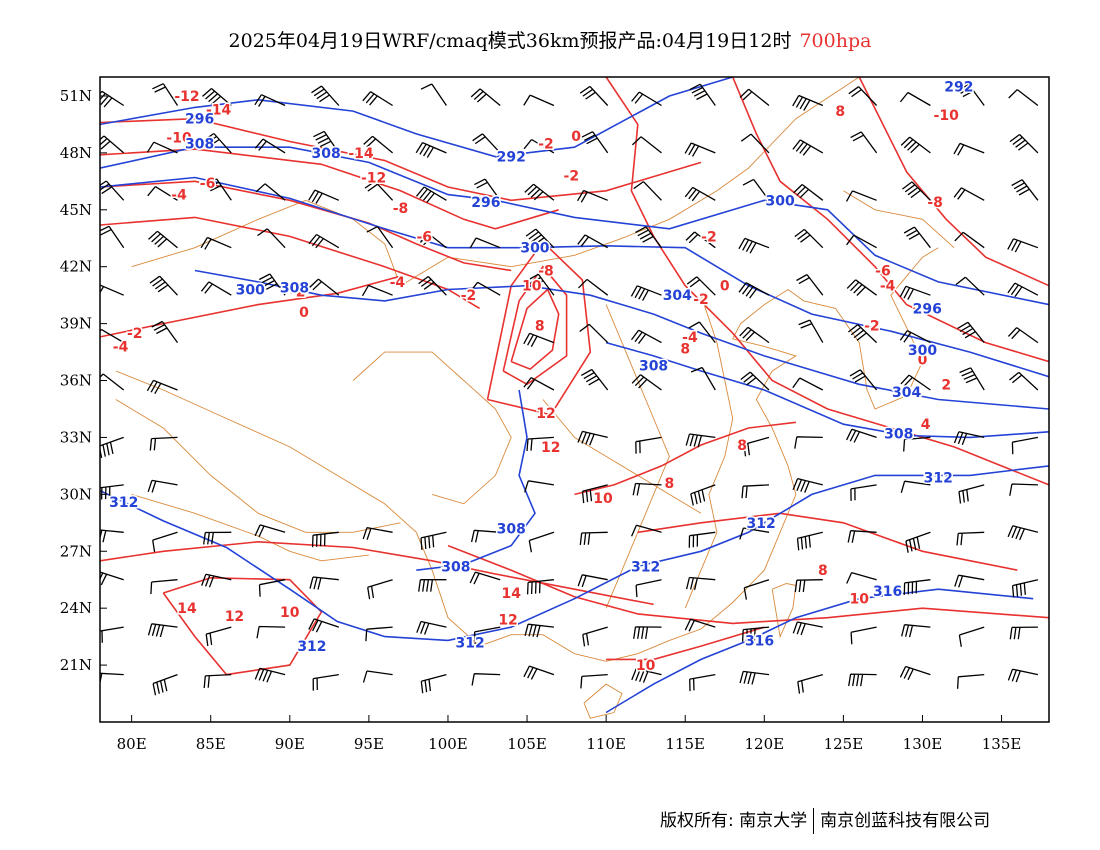 The width and height of the screenshot is (1100, 850). Describe the element at coordinates (606, 744) in the screenshot. I see `lon-tick-label: 110E` at that location.